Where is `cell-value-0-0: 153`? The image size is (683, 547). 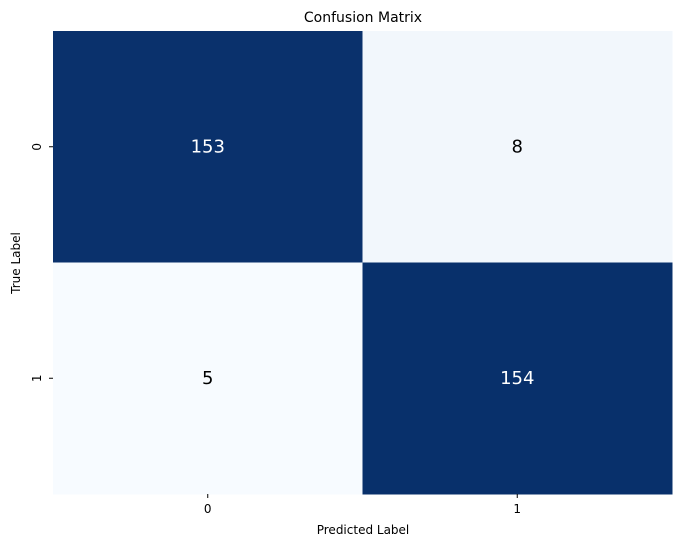 cell-value-0-0: 153 is located at coordinates (208, 146).